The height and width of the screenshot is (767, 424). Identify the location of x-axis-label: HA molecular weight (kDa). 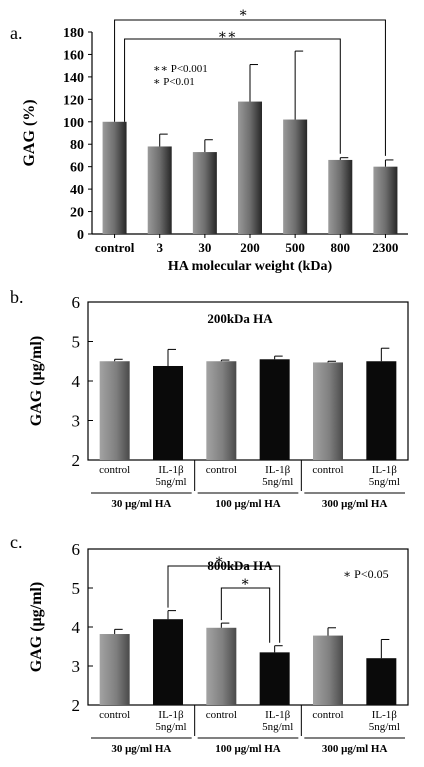
(250, 266).